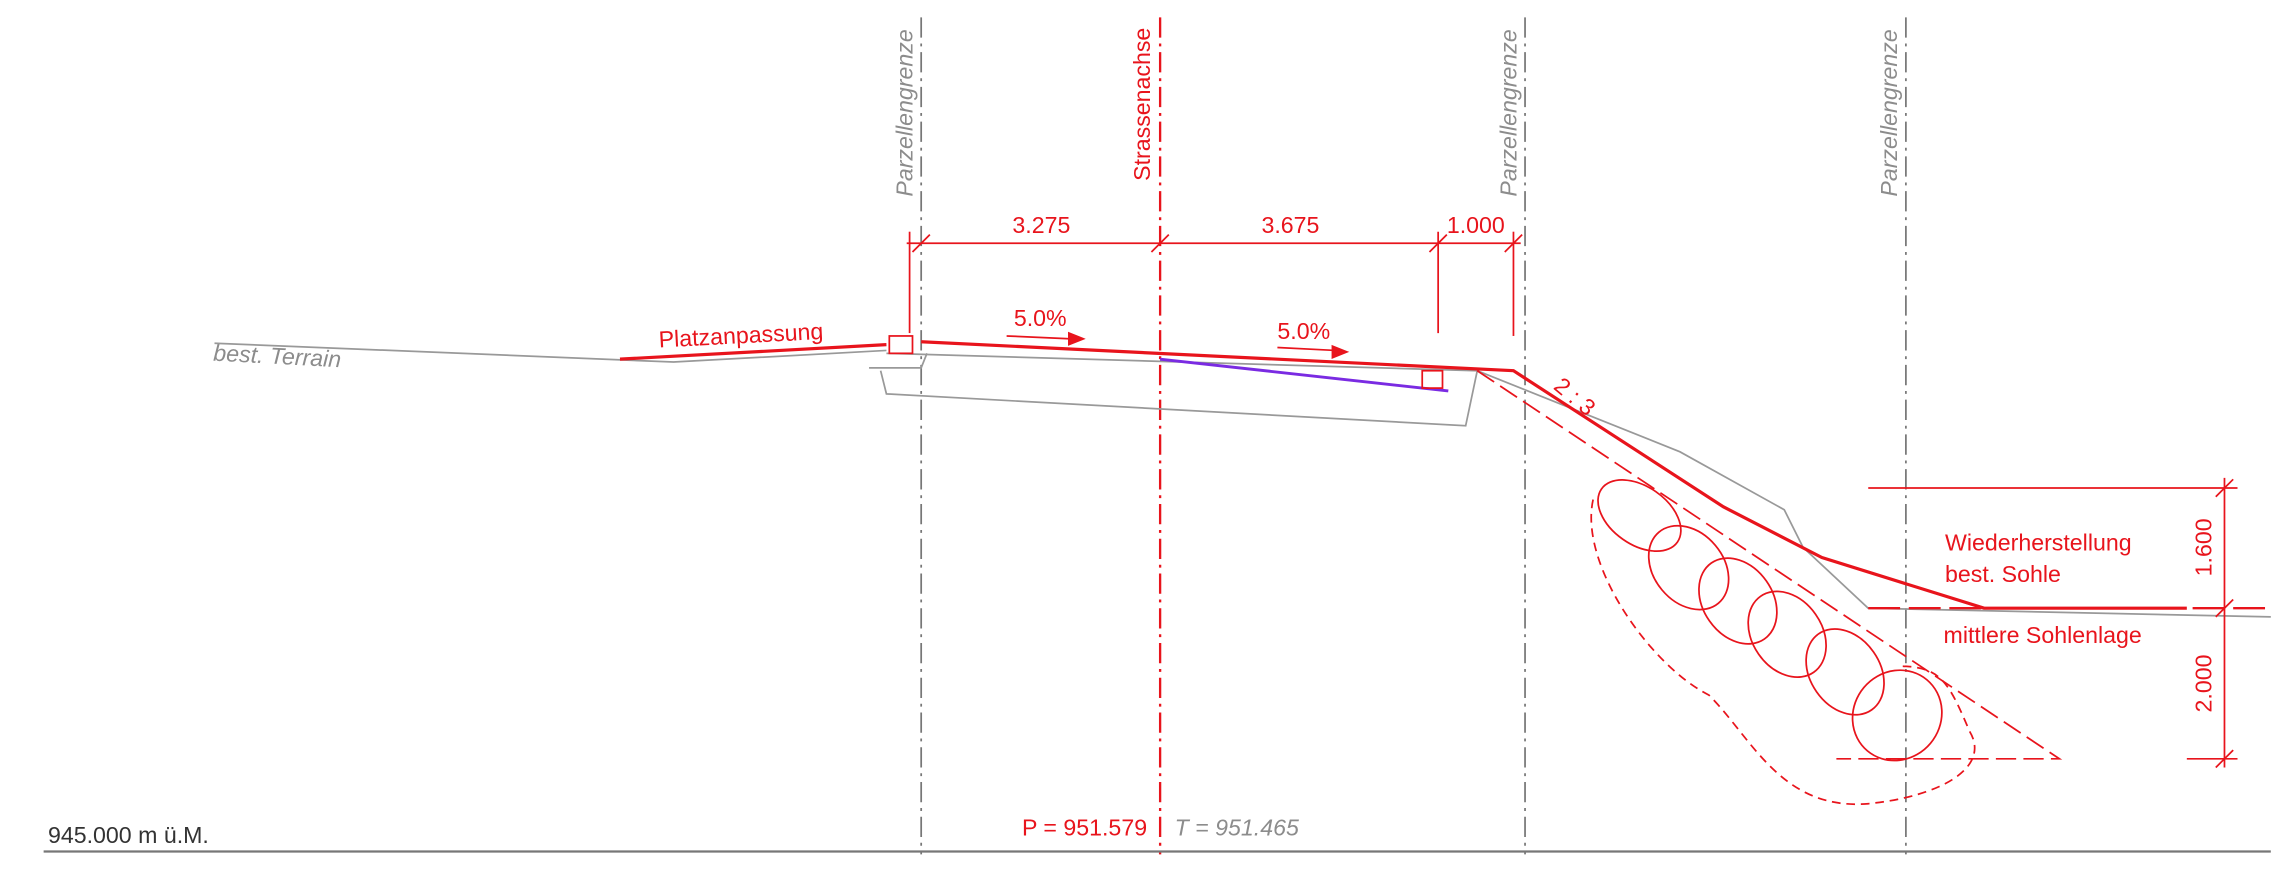  What do you see at coordinates (898, 361) in the screenshot?
I see `curb` at bounding box center [898, 361].